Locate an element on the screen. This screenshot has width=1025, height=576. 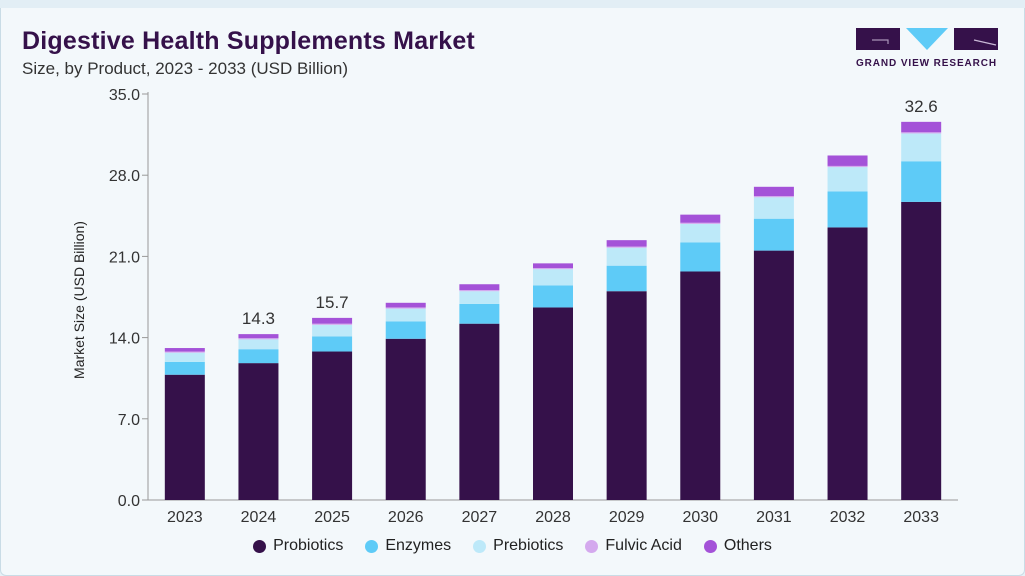
x-tick-label: 2025 is located at coordinates (332, 517).